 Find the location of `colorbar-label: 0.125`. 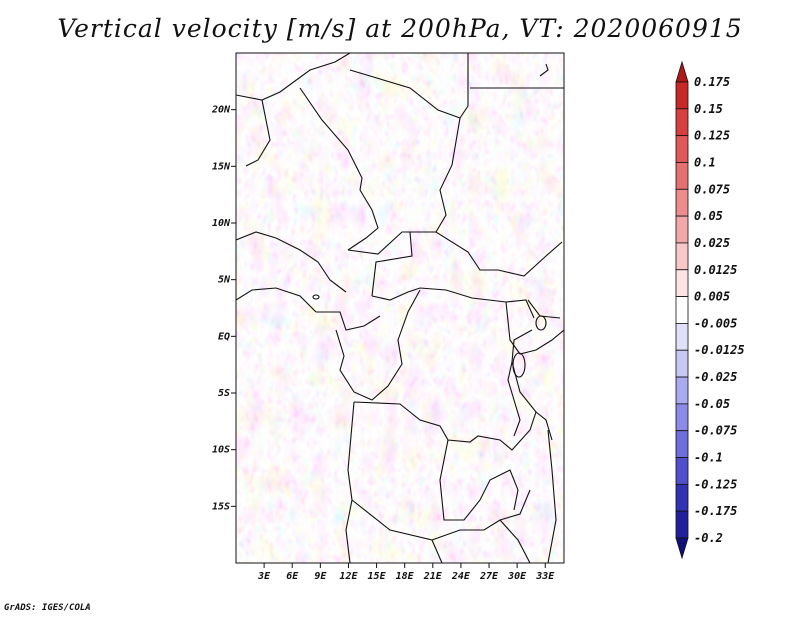

colorbar-label: 0.125 is located at coordinates (712, 136).